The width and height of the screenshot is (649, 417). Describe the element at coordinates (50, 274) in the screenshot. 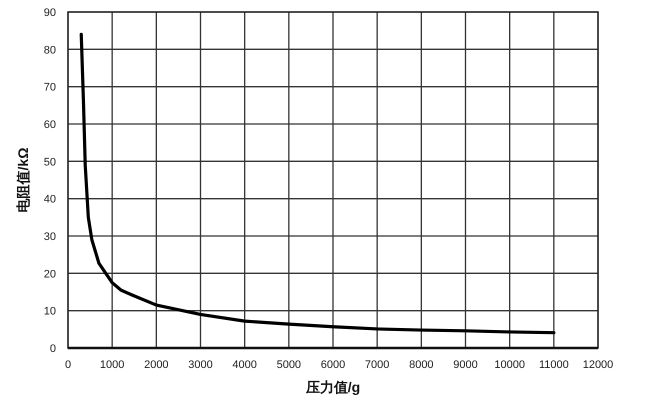

I see `y-tick-label: 20` at that location.